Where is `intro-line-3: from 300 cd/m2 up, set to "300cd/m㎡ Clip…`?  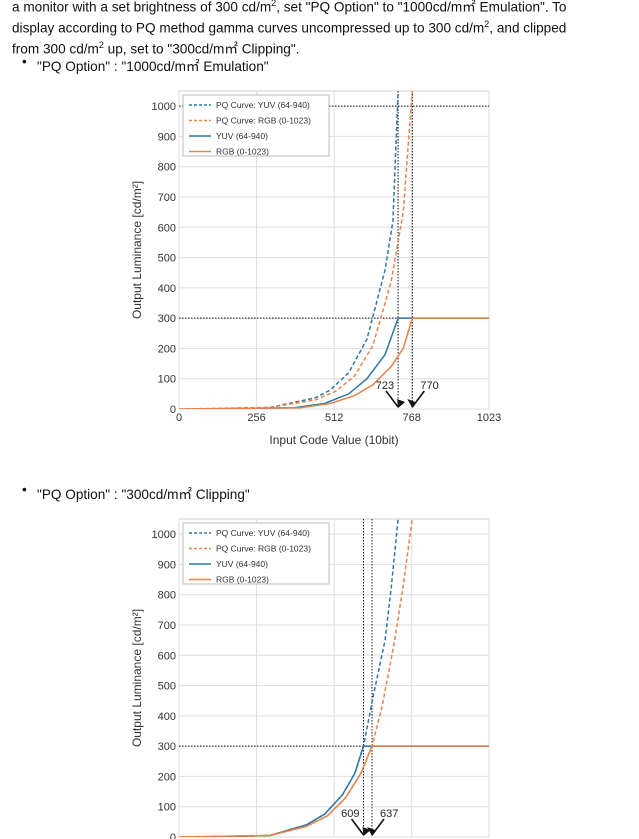 intro-line-3: from 300 cd/m2 up, set to "300cd/m㎡ Clip… is located at coordinates (156, 48).